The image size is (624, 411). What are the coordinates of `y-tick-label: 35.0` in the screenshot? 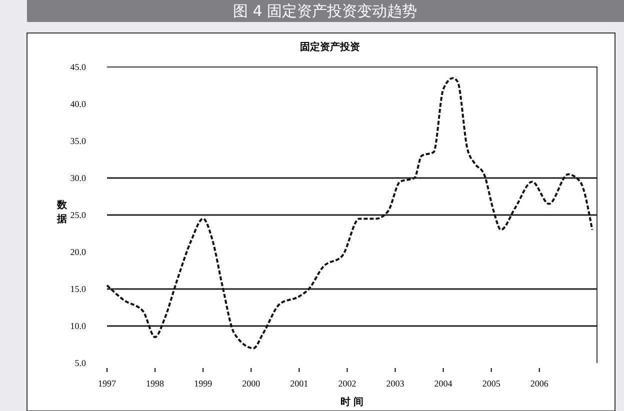 It's located at (78, 141).